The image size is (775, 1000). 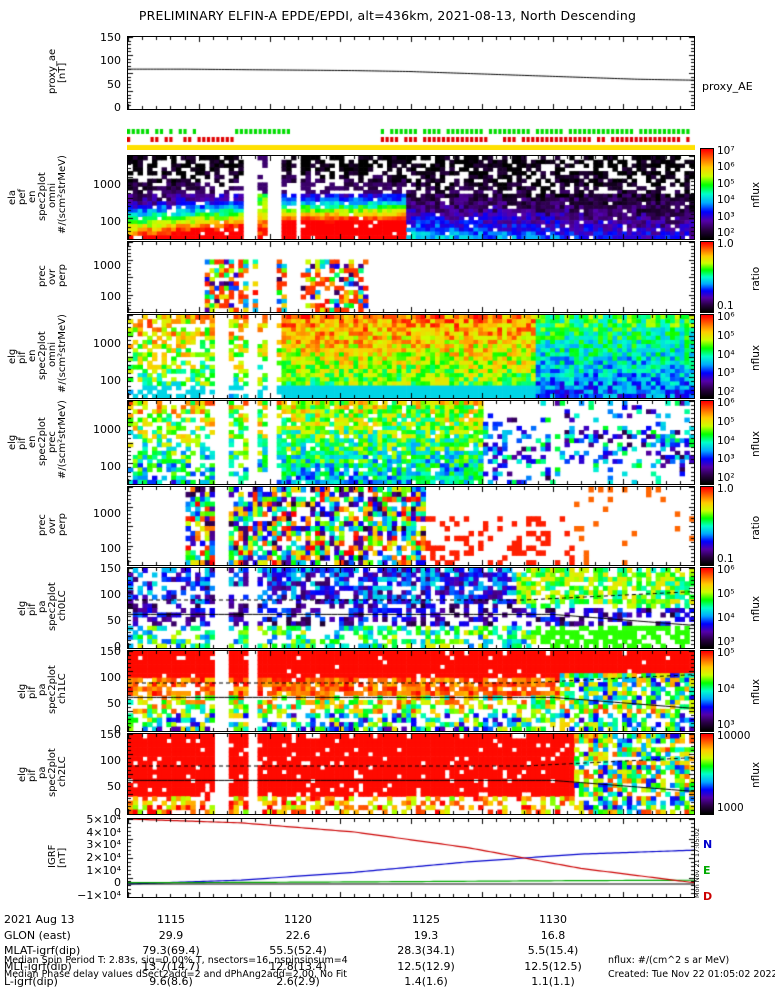 What do you see at coordinates (707, 442) in the screenshot?
I see `colorbar-cb-pif-prec` at bounding box center [707, 442].